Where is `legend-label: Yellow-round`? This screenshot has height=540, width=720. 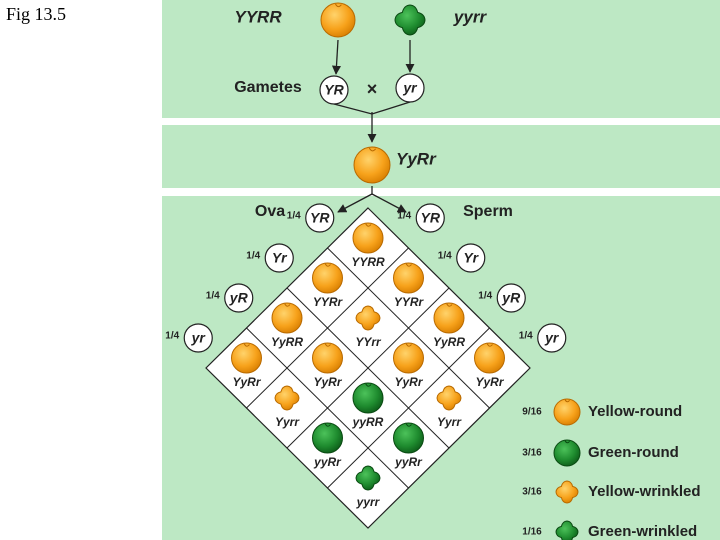
legend-label: Yellow-round is located at coordinates (635, 411).